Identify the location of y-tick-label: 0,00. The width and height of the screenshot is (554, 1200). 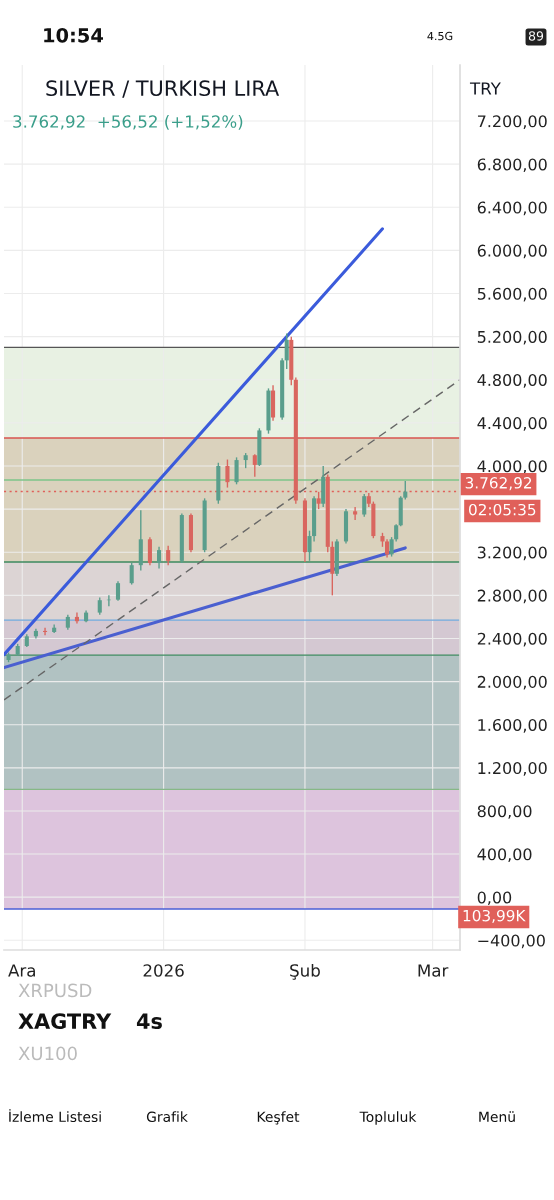
(494, 898).